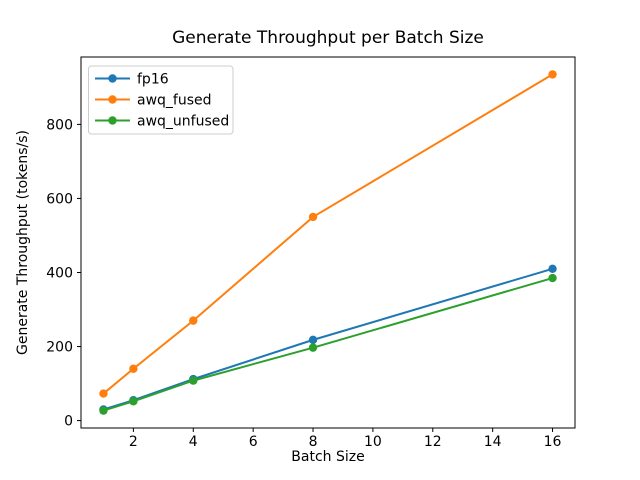 The height and width of the screenshot is (480, 640). I want to click on chart-title: Generate Throughput per Batch Size, so click(328, 38).